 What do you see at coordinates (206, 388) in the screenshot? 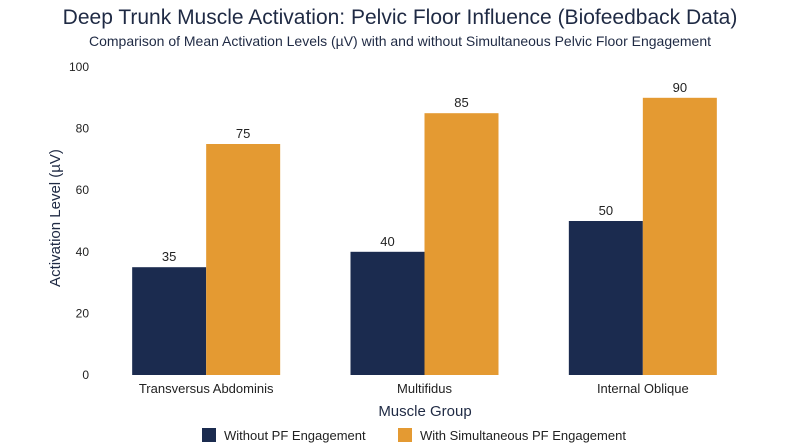
I see `x-category-label: Transversus Abdominis` at bounding box center [206, 388].